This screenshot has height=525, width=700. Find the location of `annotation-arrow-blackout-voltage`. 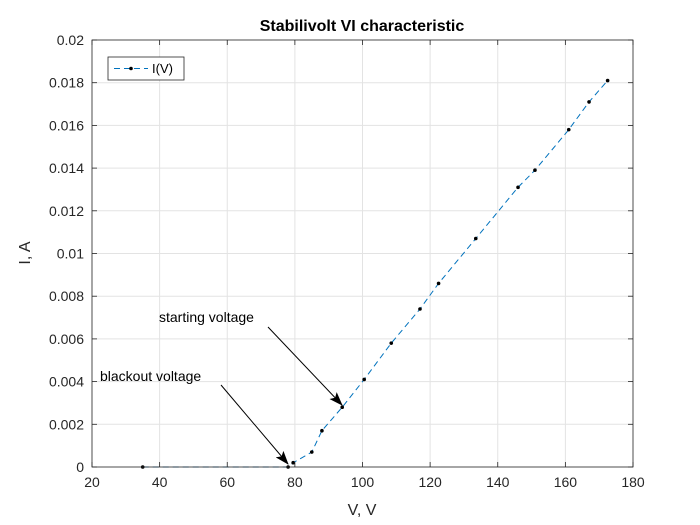

annotation-arrow-blackout-voltage is located at coordinates (254, 424).